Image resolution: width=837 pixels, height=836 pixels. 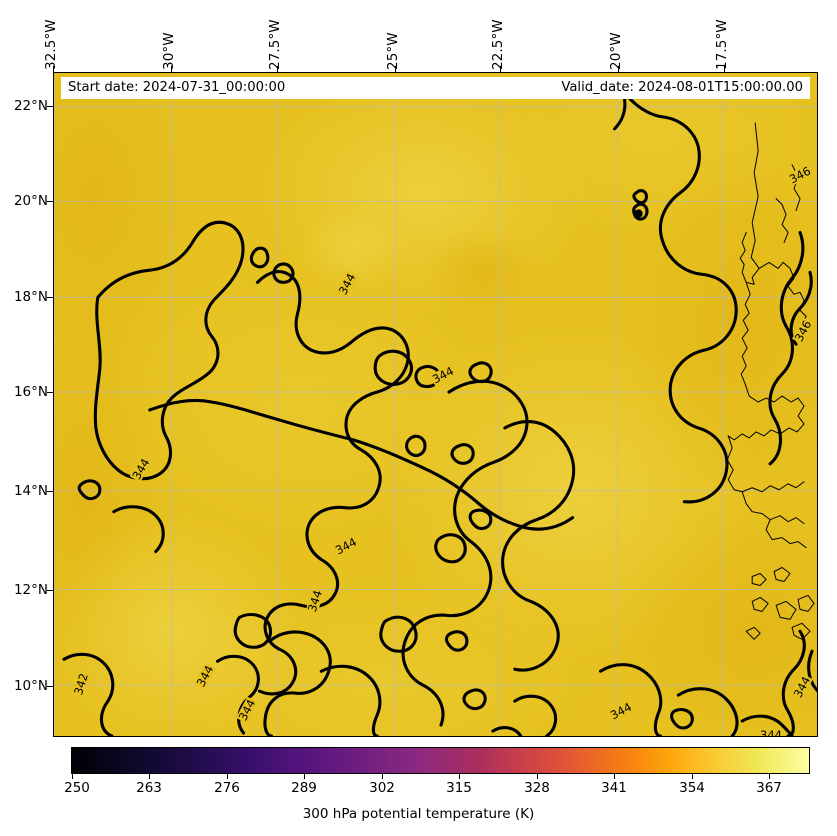 I want to click on colorbar-tick-label: 250, so click(x=77, y=788).